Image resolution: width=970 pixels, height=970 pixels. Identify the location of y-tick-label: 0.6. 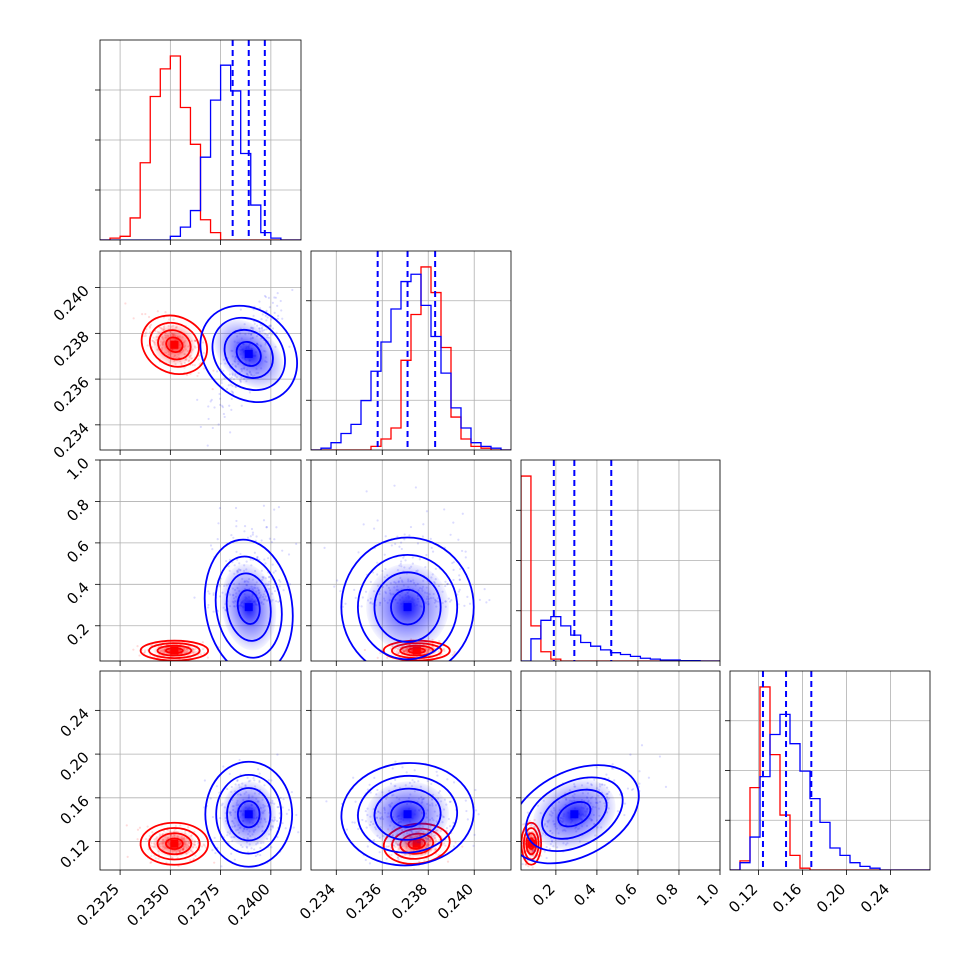
(78, 552).